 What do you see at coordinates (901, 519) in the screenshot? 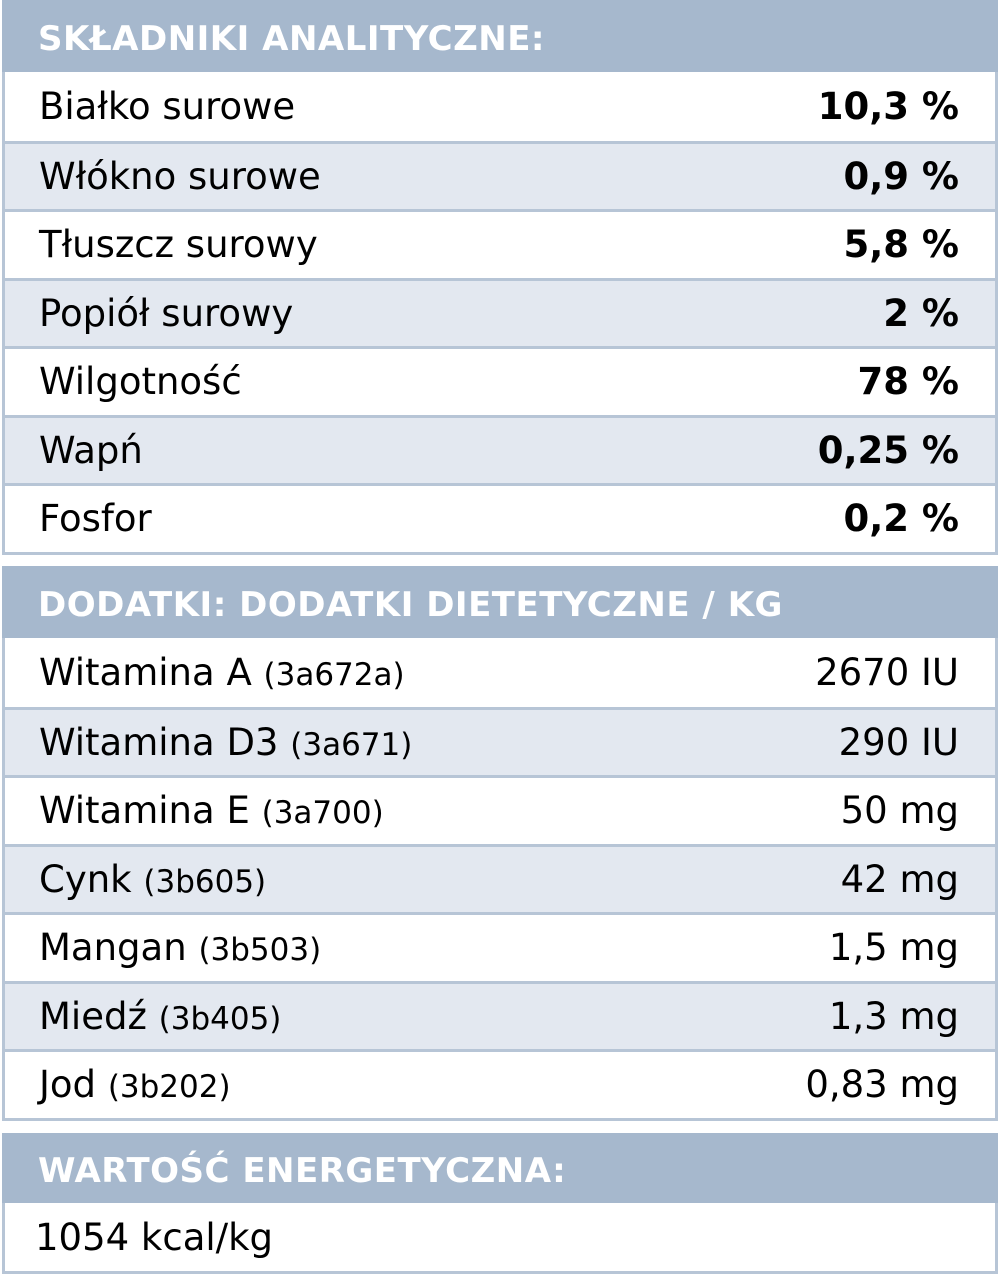
I see `nutrient-value: 0,2 %` at bounding box center [901, 519].